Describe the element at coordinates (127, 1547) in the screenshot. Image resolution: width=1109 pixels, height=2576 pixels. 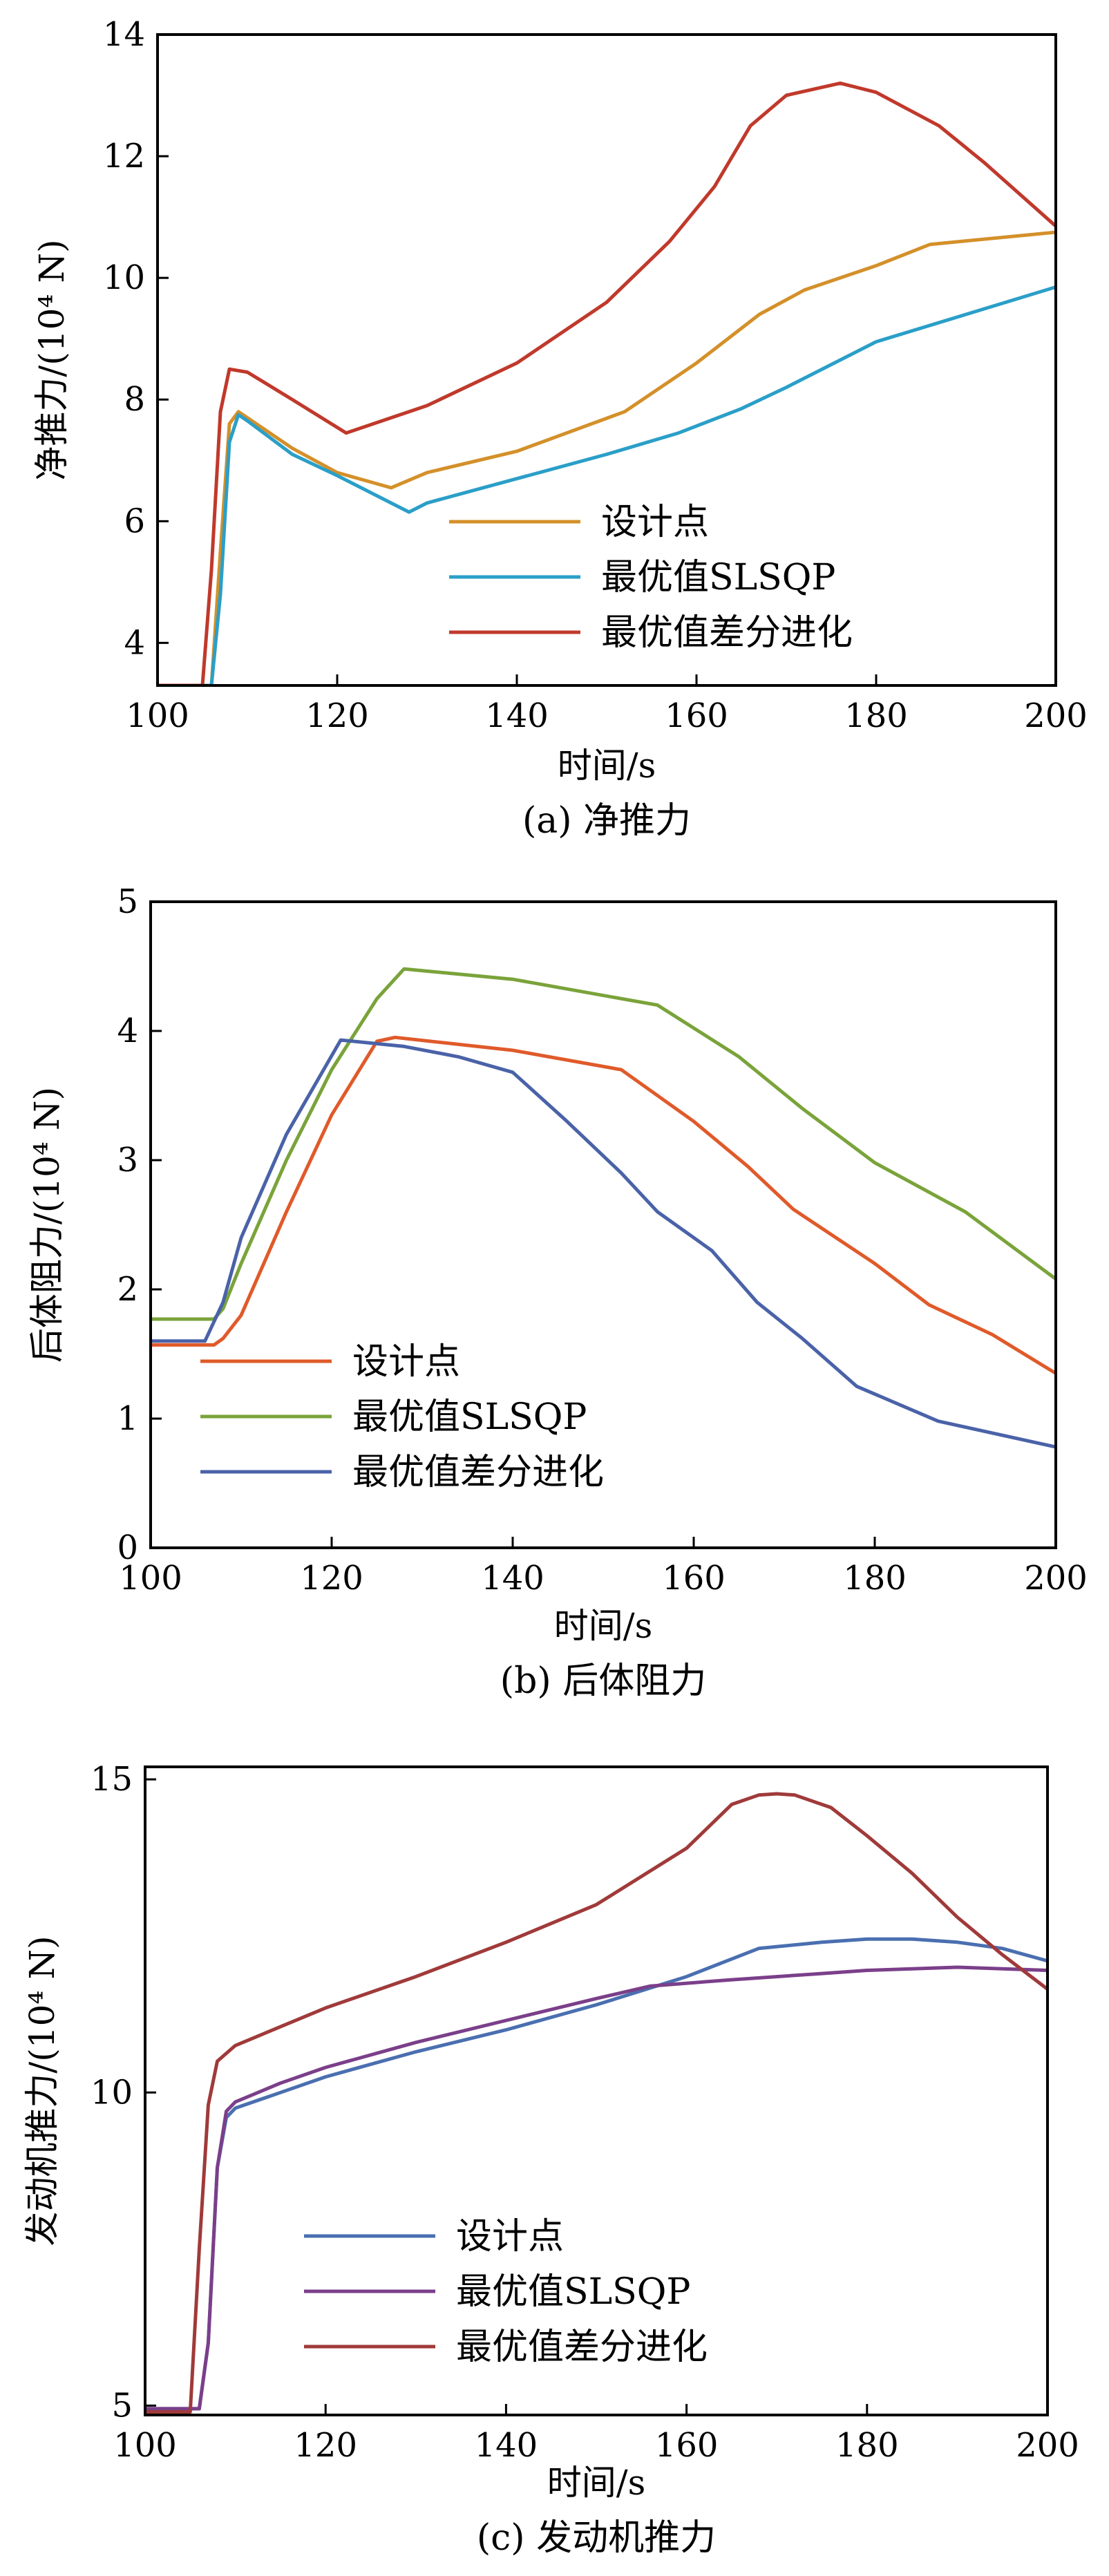
I see `y-tick-label: 0` at that location.